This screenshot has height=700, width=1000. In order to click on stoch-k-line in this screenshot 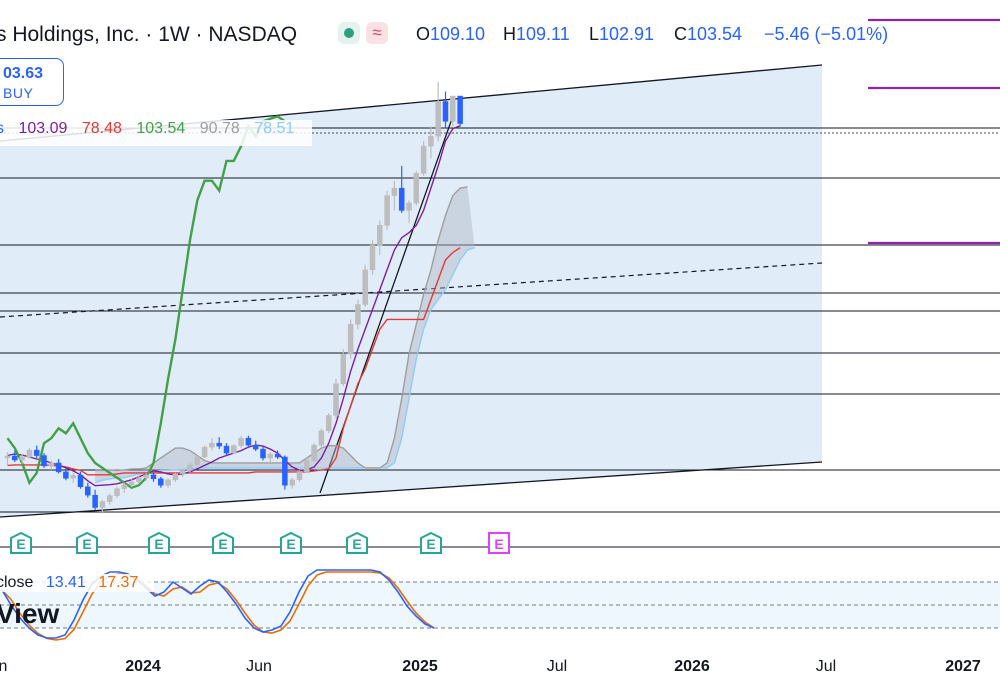, I will do `click(218, 604)`.